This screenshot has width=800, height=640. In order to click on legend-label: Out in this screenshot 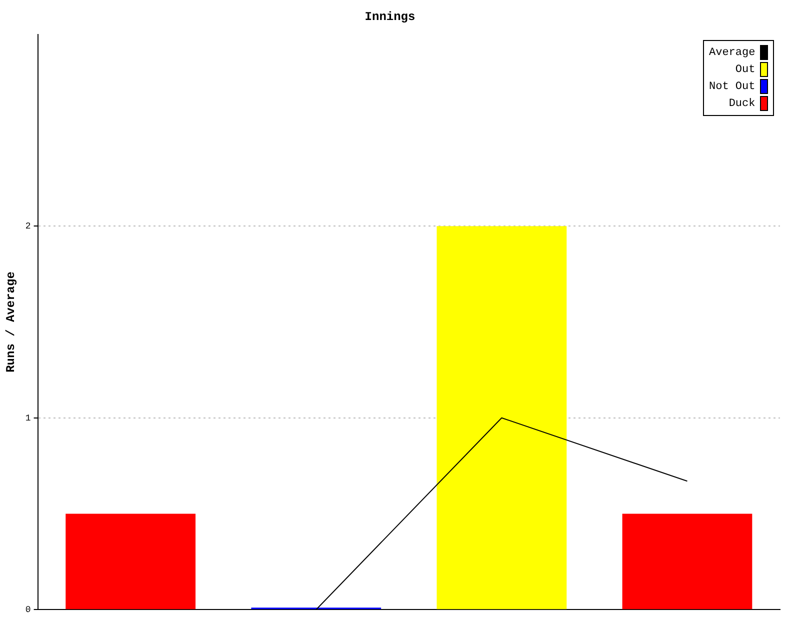, I will do `click(745, 70)`.